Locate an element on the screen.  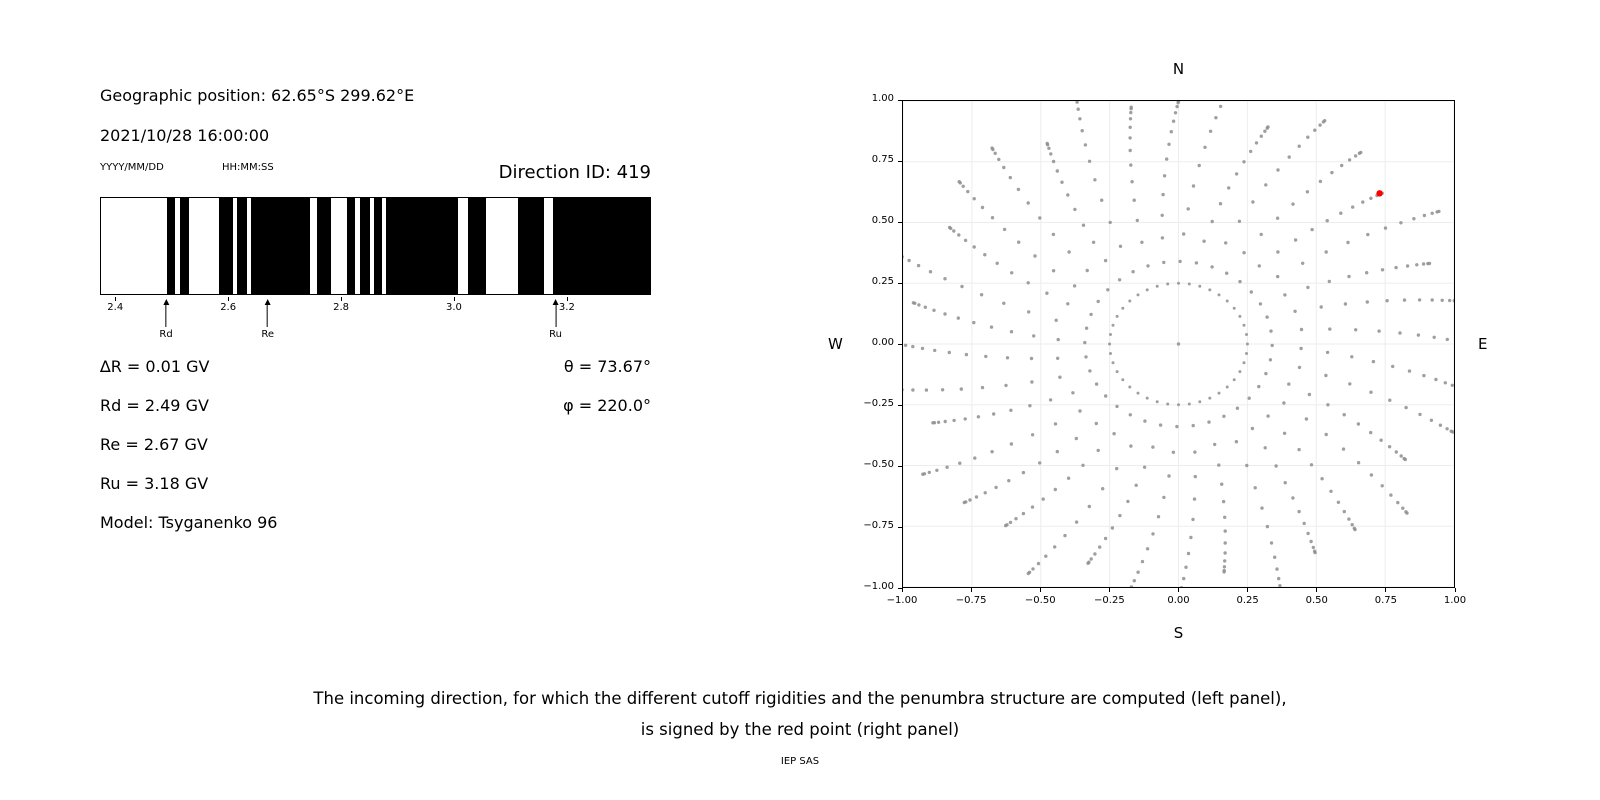
direction-angles: θ = 73.67° φ = 220.0° is located at coordinates (607, 396).